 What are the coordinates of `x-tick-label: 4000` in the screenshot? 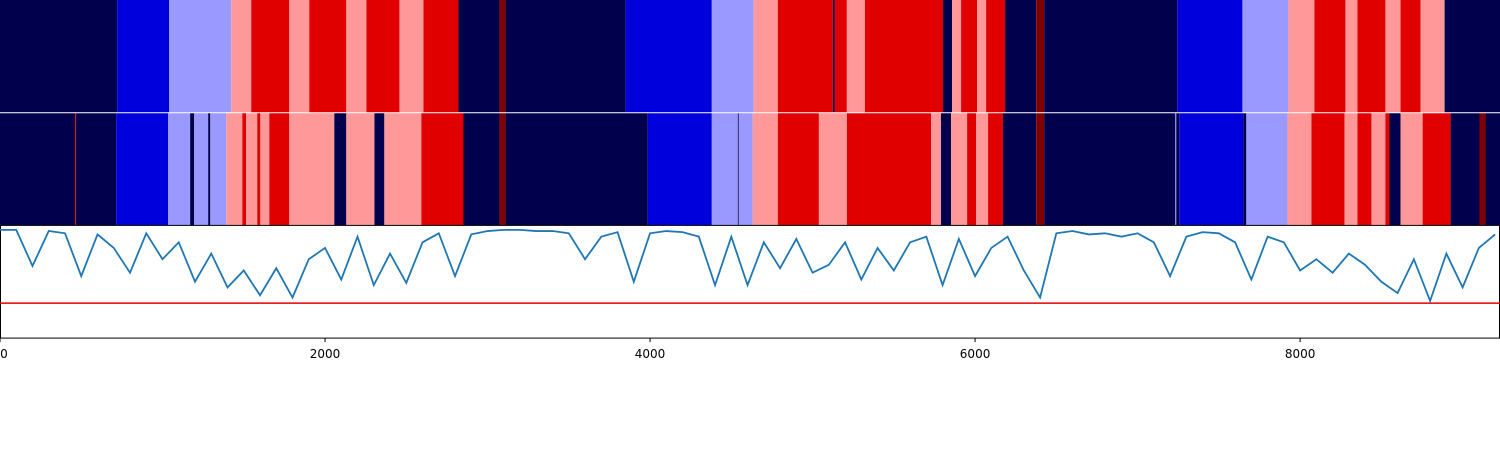 It's located at (650, 354).